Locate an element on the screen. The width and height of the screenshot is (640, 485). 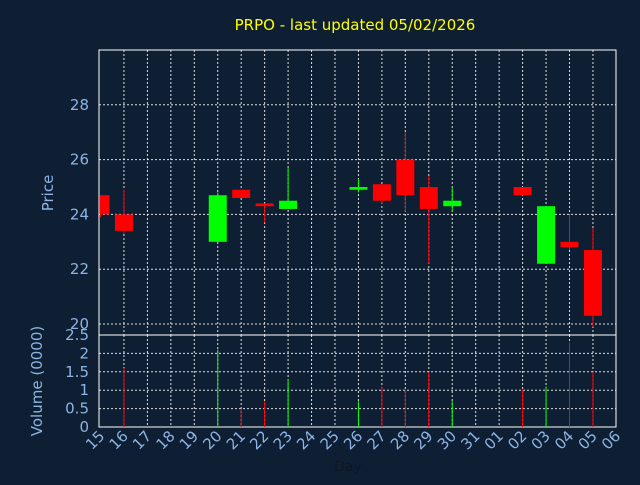
x-tick-label: 02 is located at coordinates (517, 440).